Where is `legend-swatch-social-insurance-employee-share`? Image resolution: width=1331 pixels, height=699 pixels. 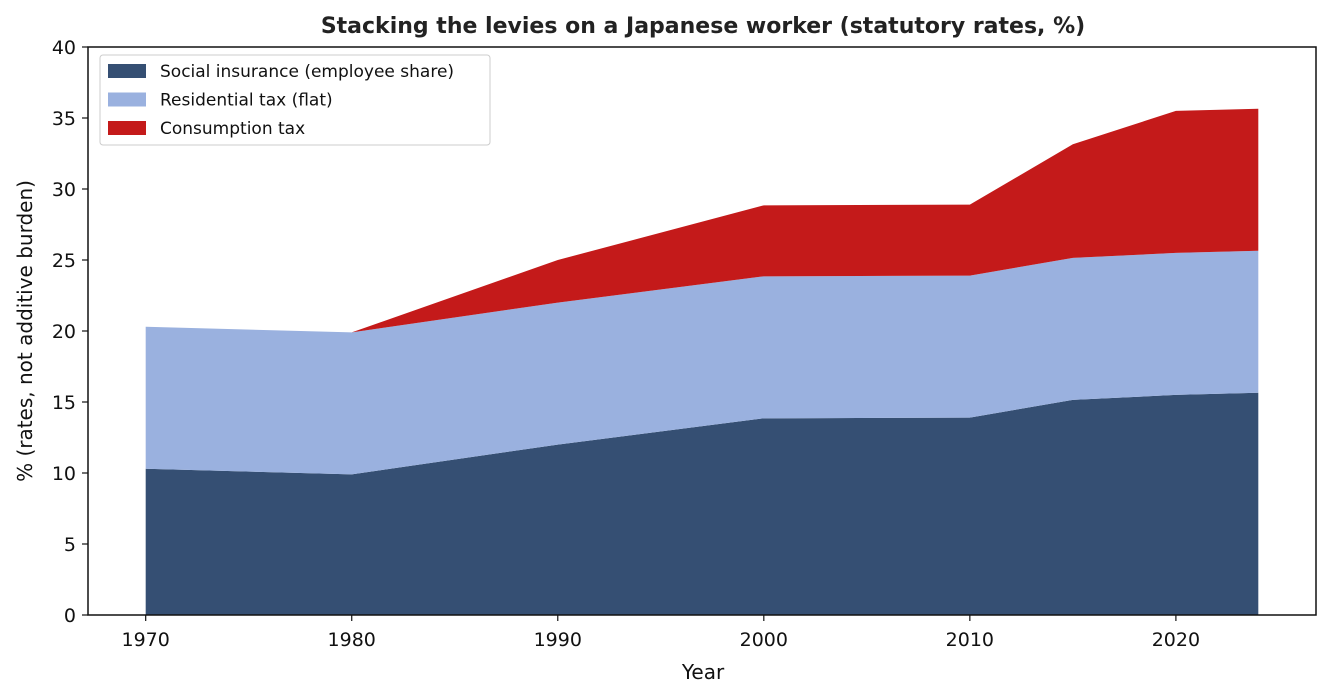
legend-swatch-social-insurance-employee-share is located at coordinates (127, 71).